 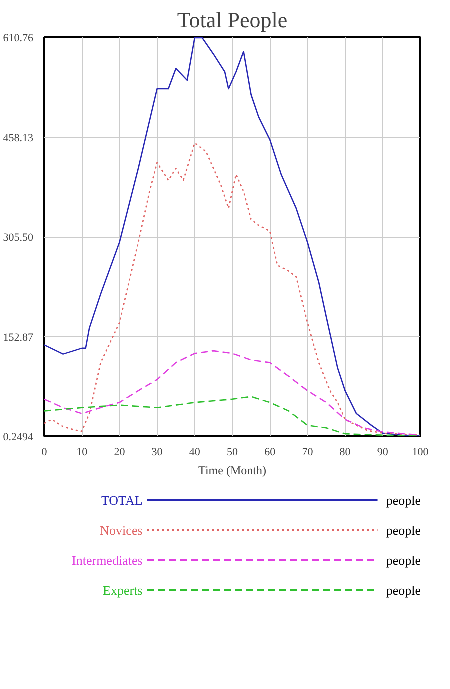 What do you see at coordinates (18, 438) in the screenshot?
I see `y-tick-label: 0.2494` at bounding box center [18, 438].